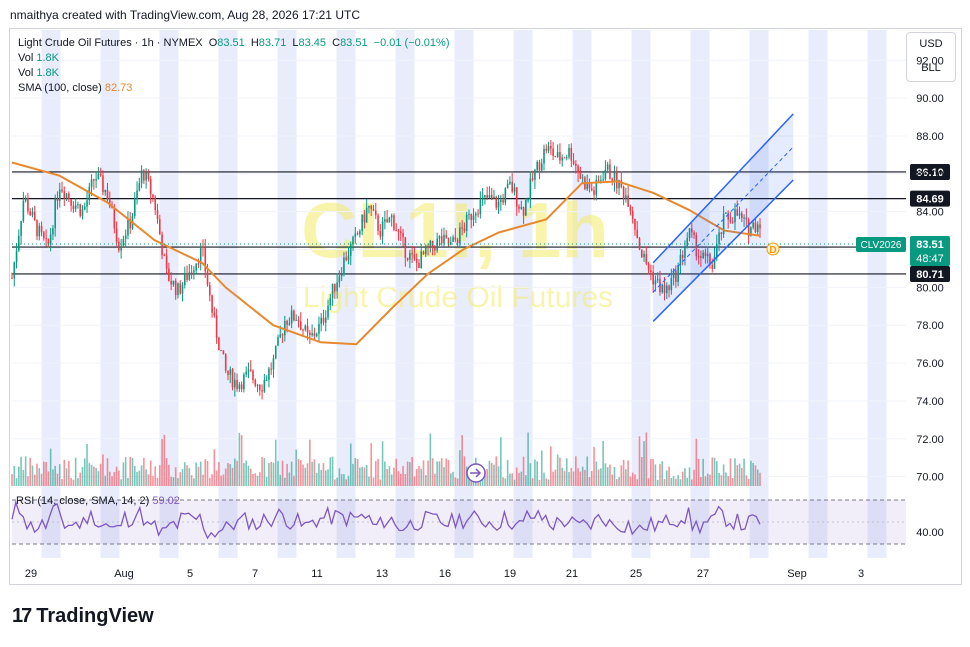 This screenshot has height=647, width=970. I want to click on legend-sma-label: SMA (100, close), so click(60, 88).